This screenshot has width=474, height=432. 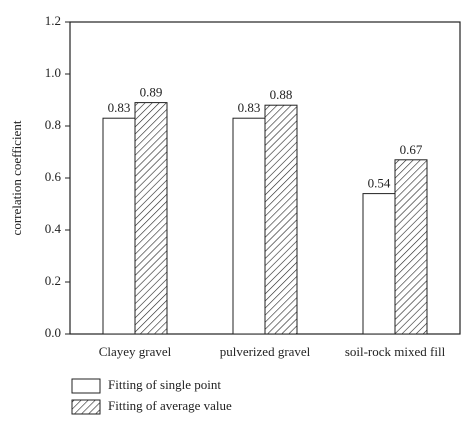 I want to click on y-tick-label: 0.8, so click(x=53, y=124).